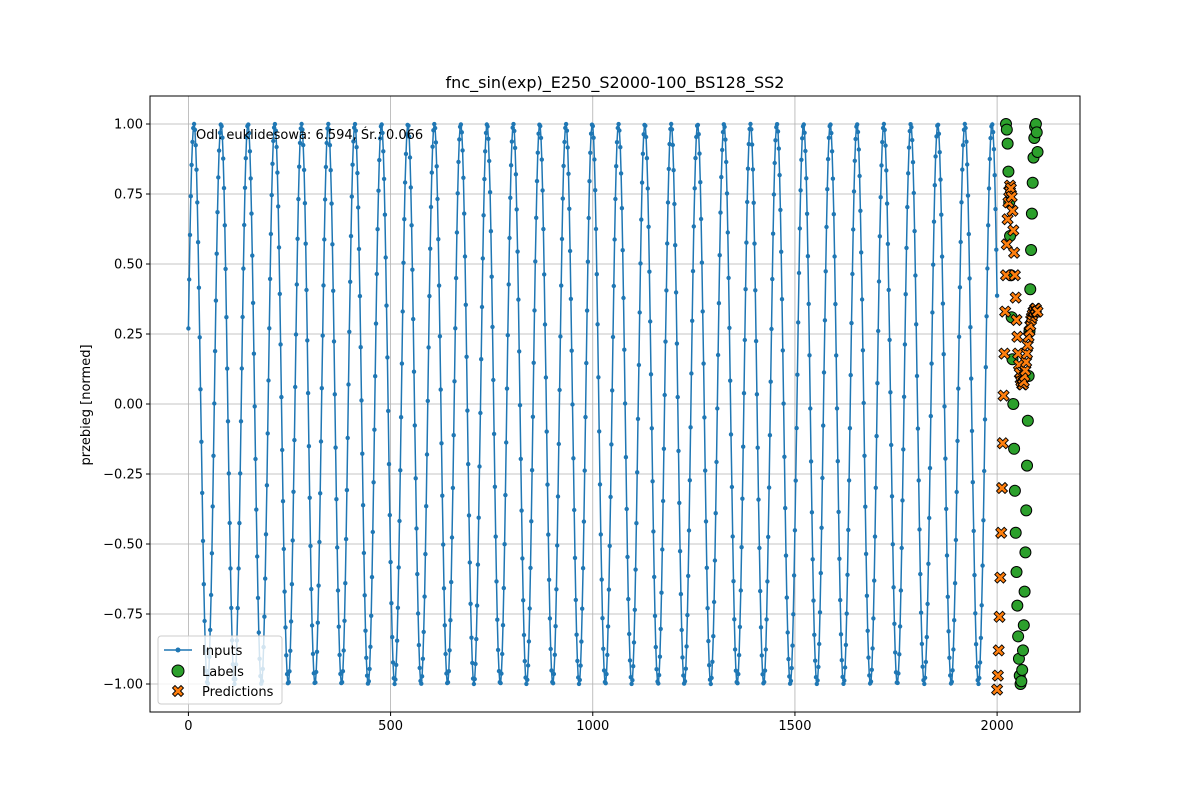 This screenshot has width=1200, height=800. What do you see at coordinates (390, 726) in the screenshot?
I see `x-tick-label: 500` at bounding box center [390, 726].